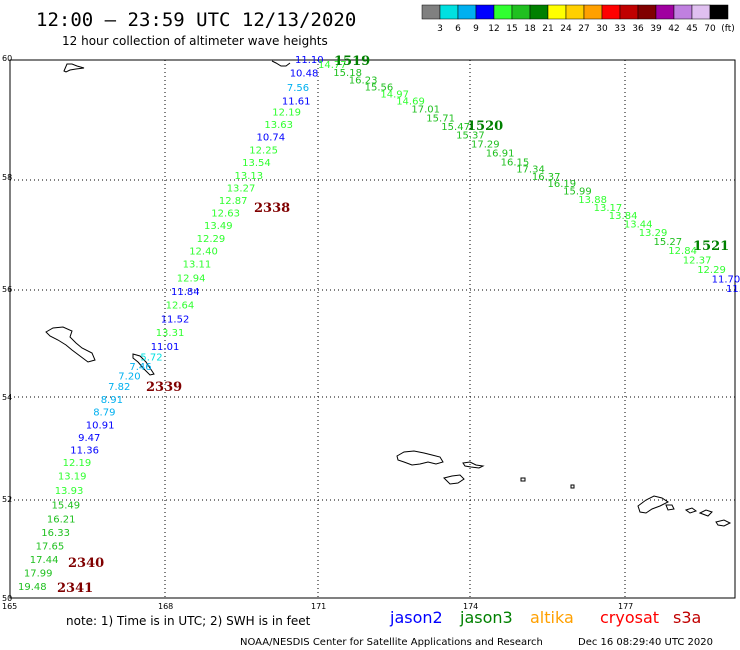  What do you see at coordinates (218, 226) in the screenshot?
I see `wave-height-label: 13.49` at bounding box center [218, 226].